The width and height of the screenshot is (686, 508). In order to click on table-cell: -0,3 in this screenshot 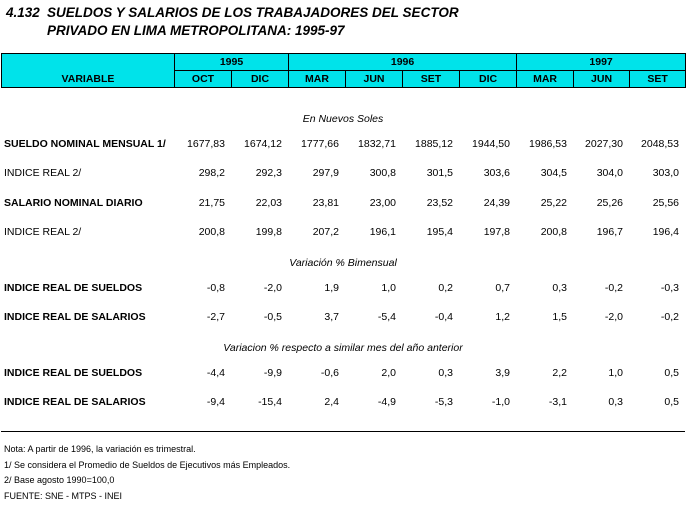, I will do `click(669, 287)`.